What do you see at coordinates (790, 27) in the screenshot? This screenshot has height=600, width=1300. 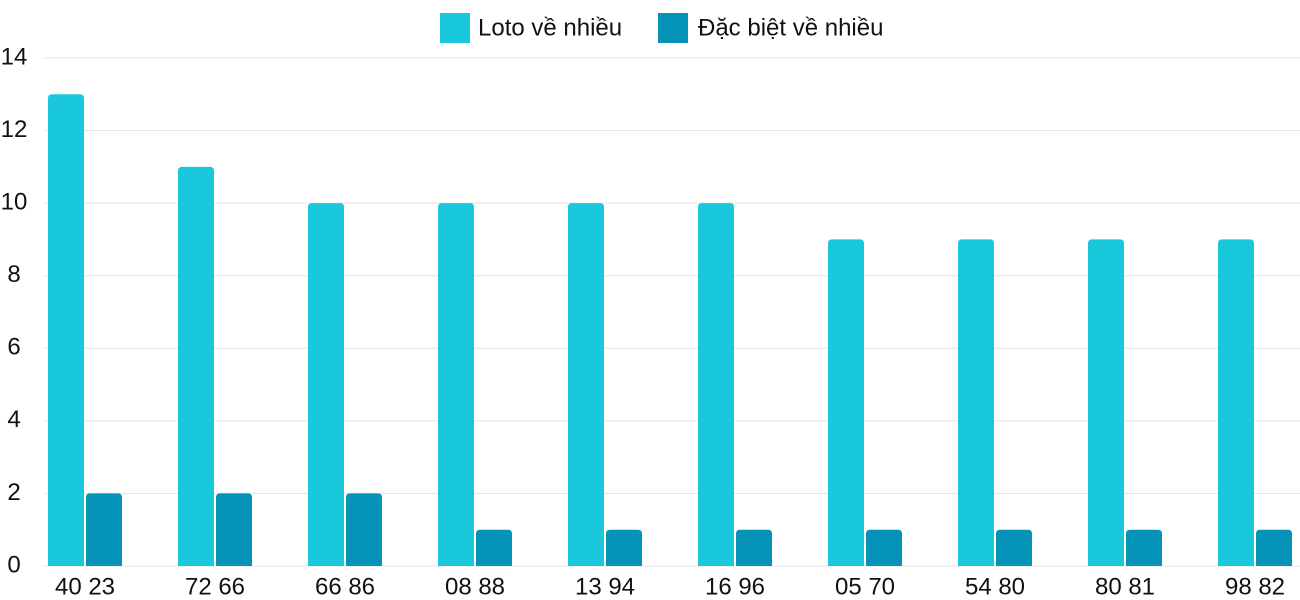 I see `legend-label: Đặc biệt về nhiều` at bounding box center [790, 27].